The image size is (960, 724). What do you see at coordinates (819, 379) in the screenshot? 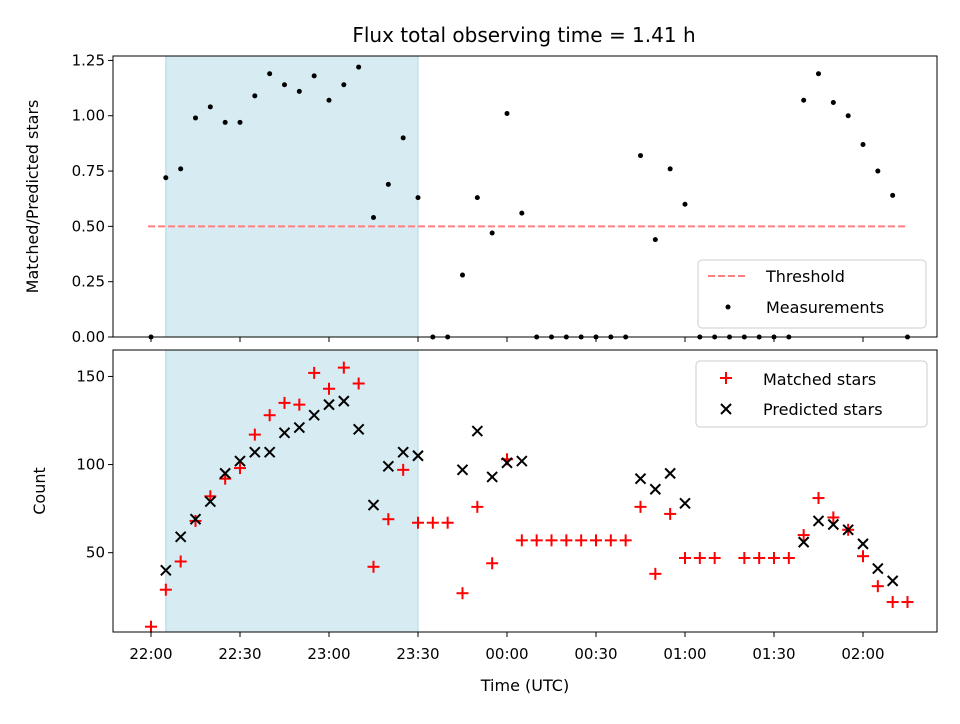
I see `legend-matched-label: Matched stars` at bounding box center [819, 379].